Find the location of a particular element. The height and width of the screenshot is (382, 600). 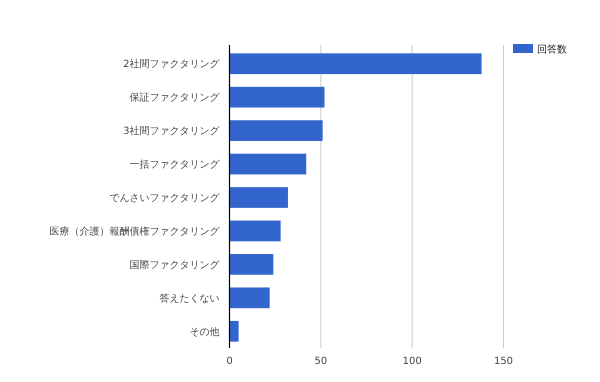

x-tick-label: 100 is located at coordinates (412, 361).